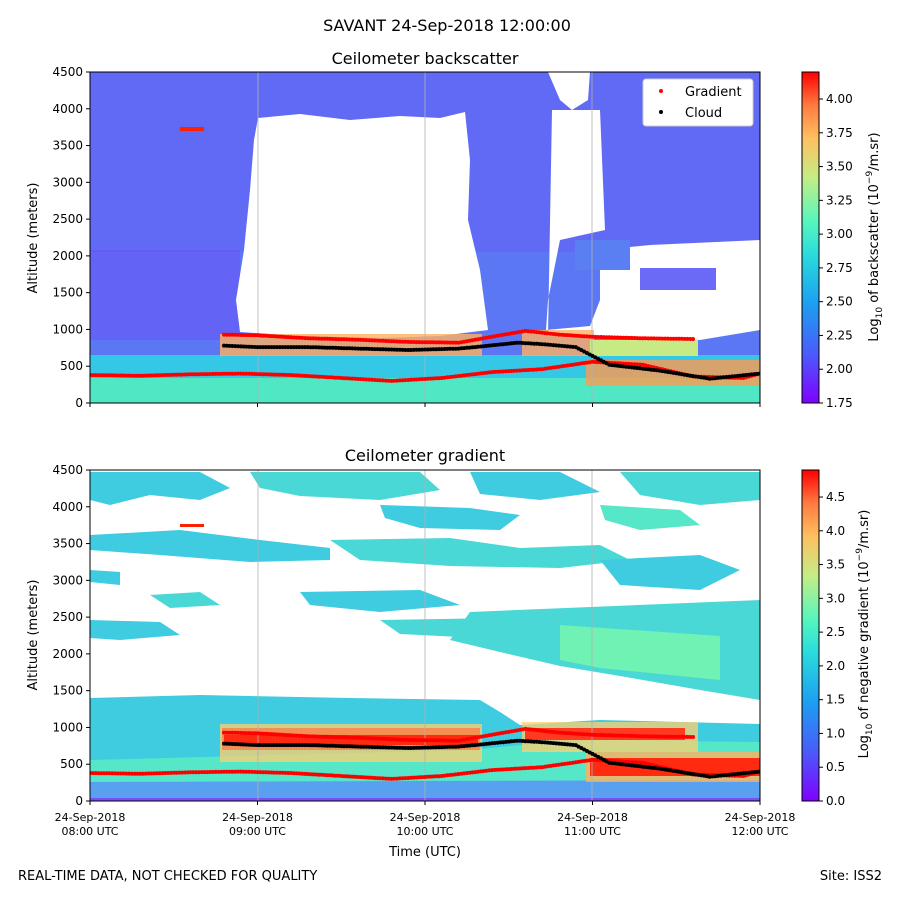 The width and height of the screenshot is (900, 900). What do you see at coordinates (168, 876) in the screenshot?
I see `quality-disclaimer: REAL-TIME DATA, NOT CHECKED FOR QUALITY` at bounding box center [168, 876].